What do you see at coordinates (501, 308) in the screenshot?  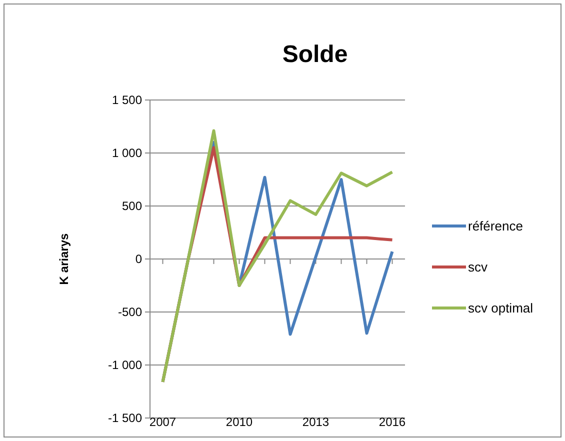 I see `legend-label: scv optimal` at bounding box center [501, 308].